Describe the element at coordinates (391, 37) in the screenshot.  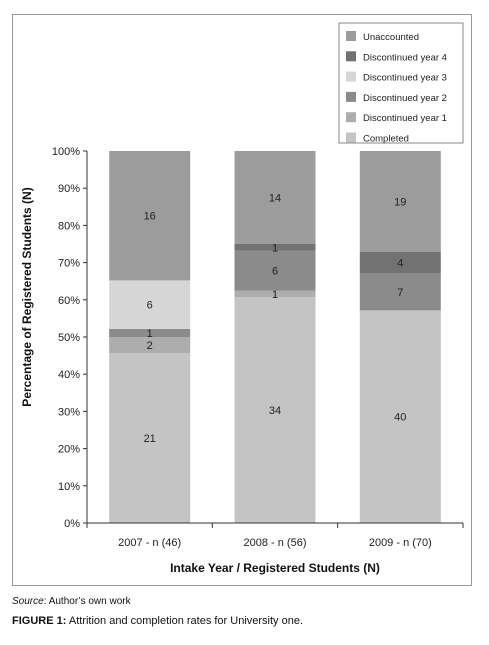
I see `legend-label: Unaccounted` at that location.